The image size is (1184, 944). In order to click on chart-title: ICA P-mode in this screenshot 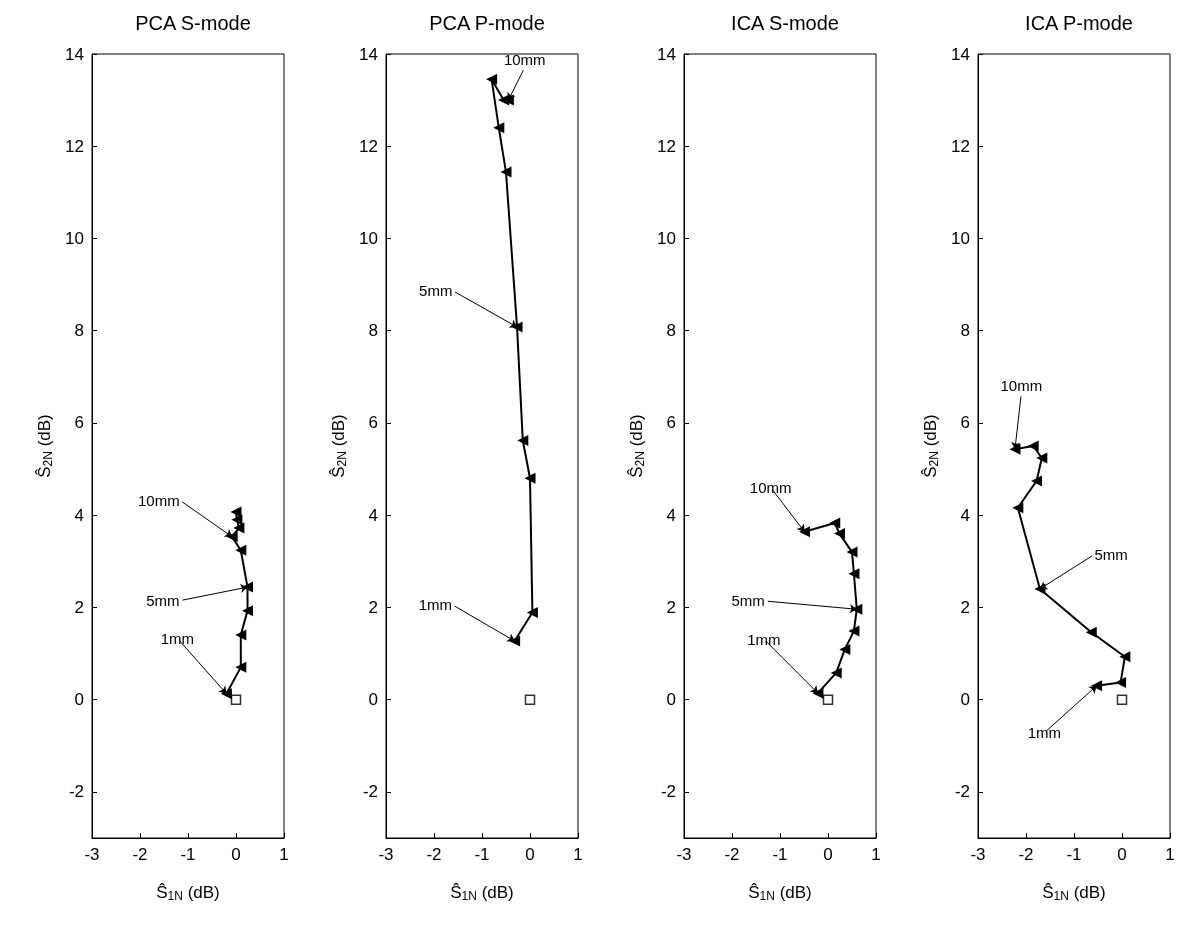, I will do `click(1079, 23)`.